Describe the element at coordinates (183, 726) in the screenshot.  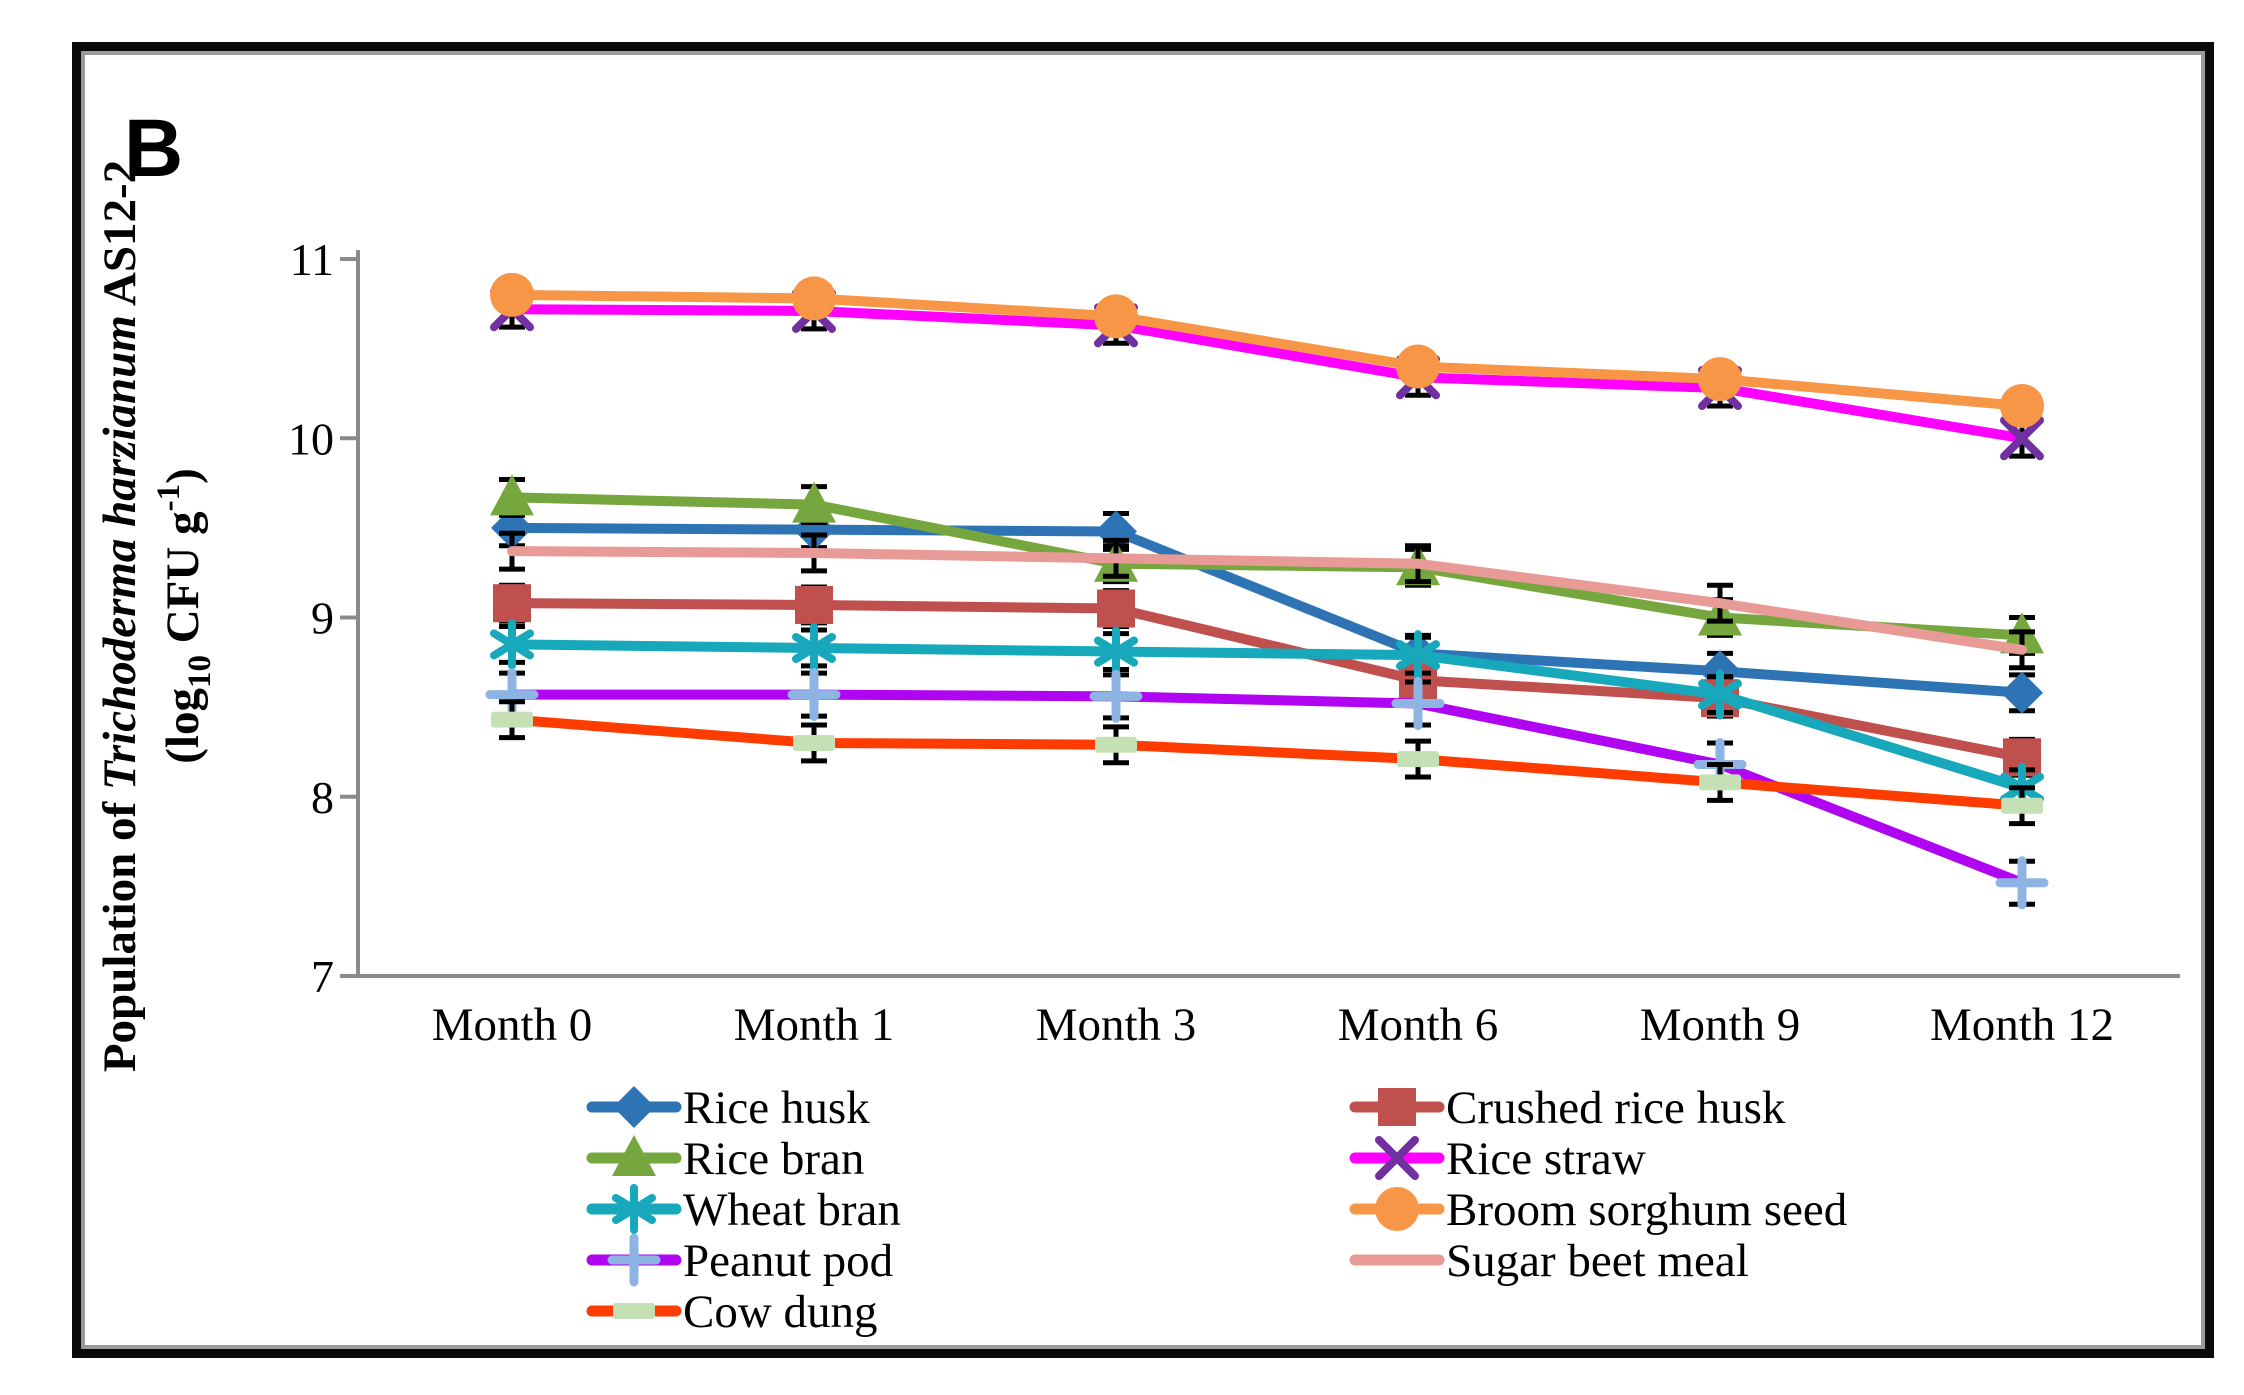
I see `y-axis-unit-open: (log` at that location.